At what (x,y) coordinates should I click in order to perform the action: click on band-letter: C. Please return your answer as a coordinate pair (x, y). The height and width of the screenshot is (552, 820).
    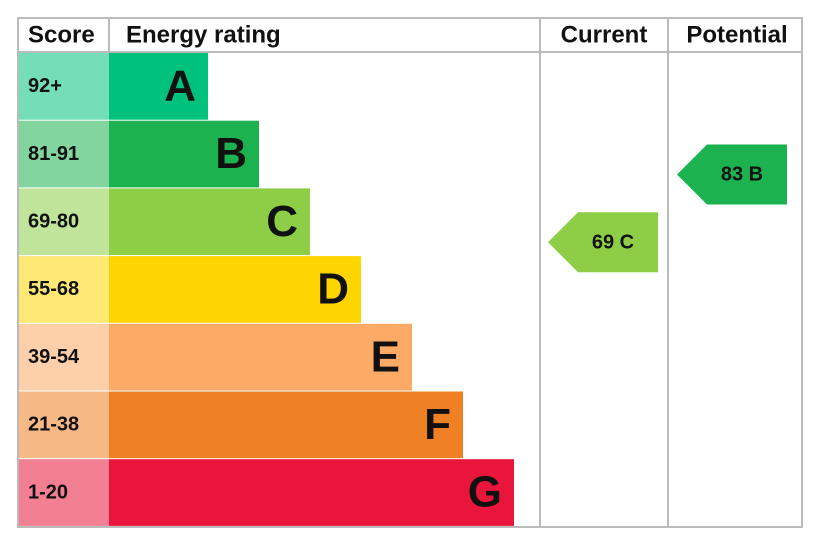
    Looking at the image, I should click on (282, 221).